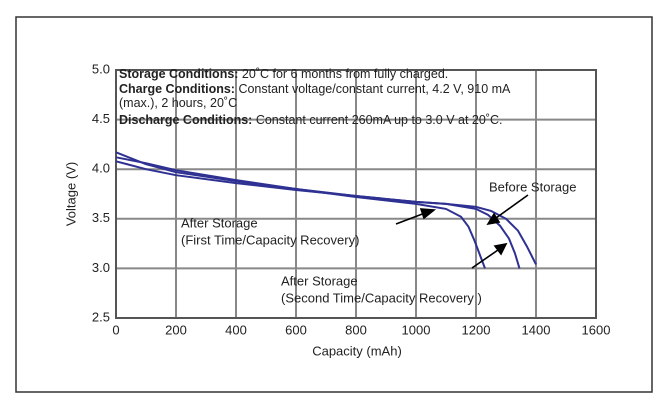 Image resolution: width=668 pixels, height=403 pixels. I want to click on condition-line: (max.), 2 hours, 20˚C, so click(178, 103).